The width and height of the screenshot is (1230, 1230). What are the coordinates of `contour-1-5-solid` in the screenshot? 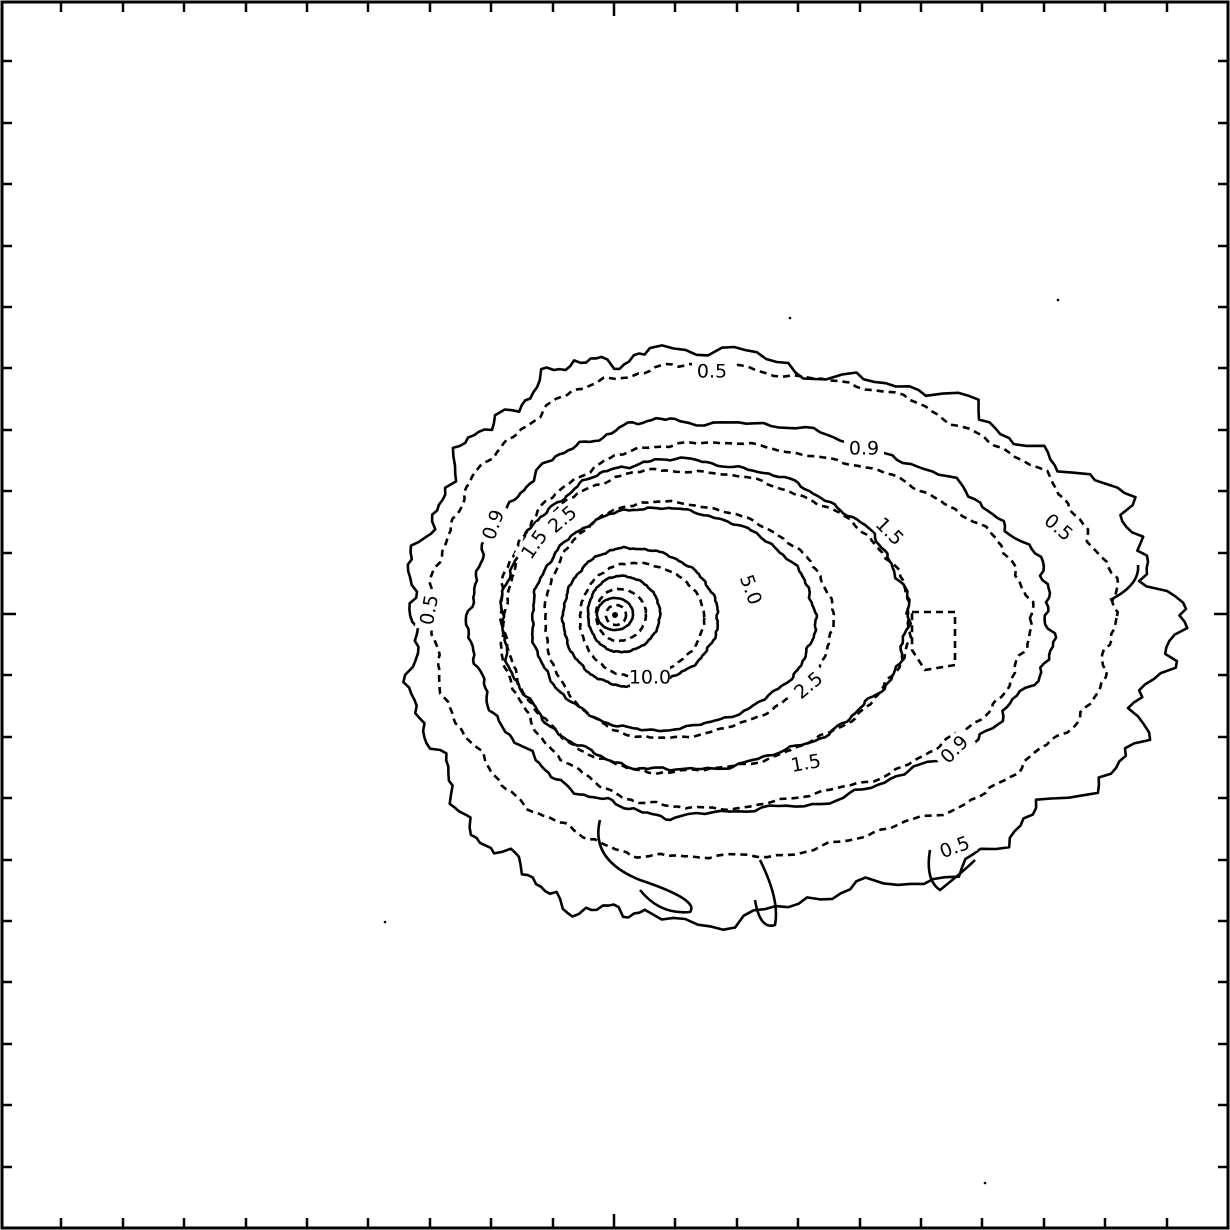 It's located at (706, 614).